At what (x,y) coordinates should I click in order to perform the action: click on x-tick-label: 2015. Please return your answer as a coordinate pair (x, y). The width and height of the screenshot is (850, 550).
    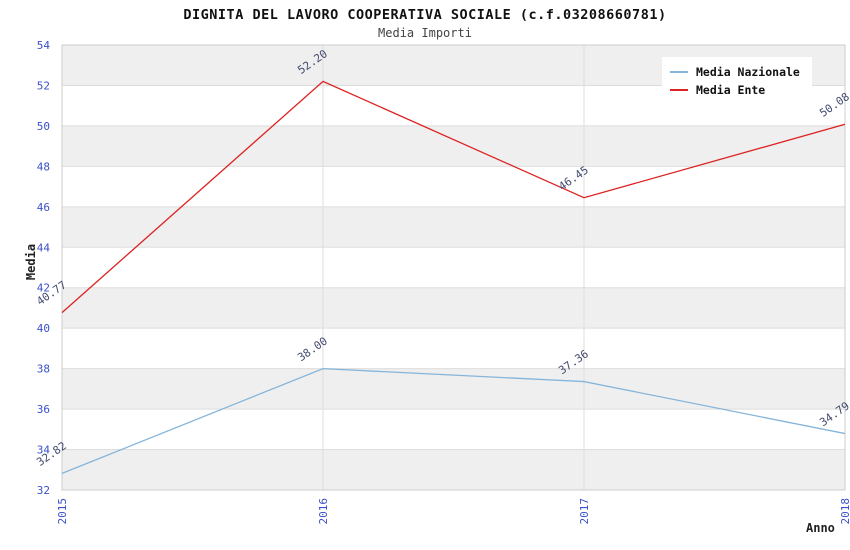
    Looking at the image, I should click on (62, 511).